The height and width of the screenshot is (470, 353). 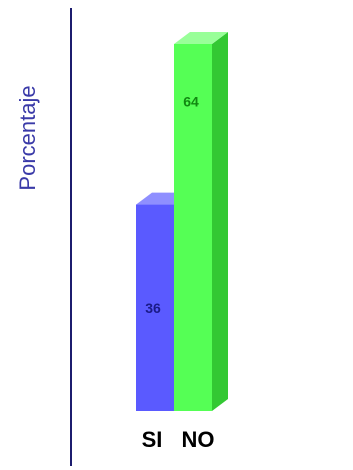 What do you see at coordinates (152, 439) in the screenshot?
I see `x-tick-label-si: SI` at bounding box center [152, 439].